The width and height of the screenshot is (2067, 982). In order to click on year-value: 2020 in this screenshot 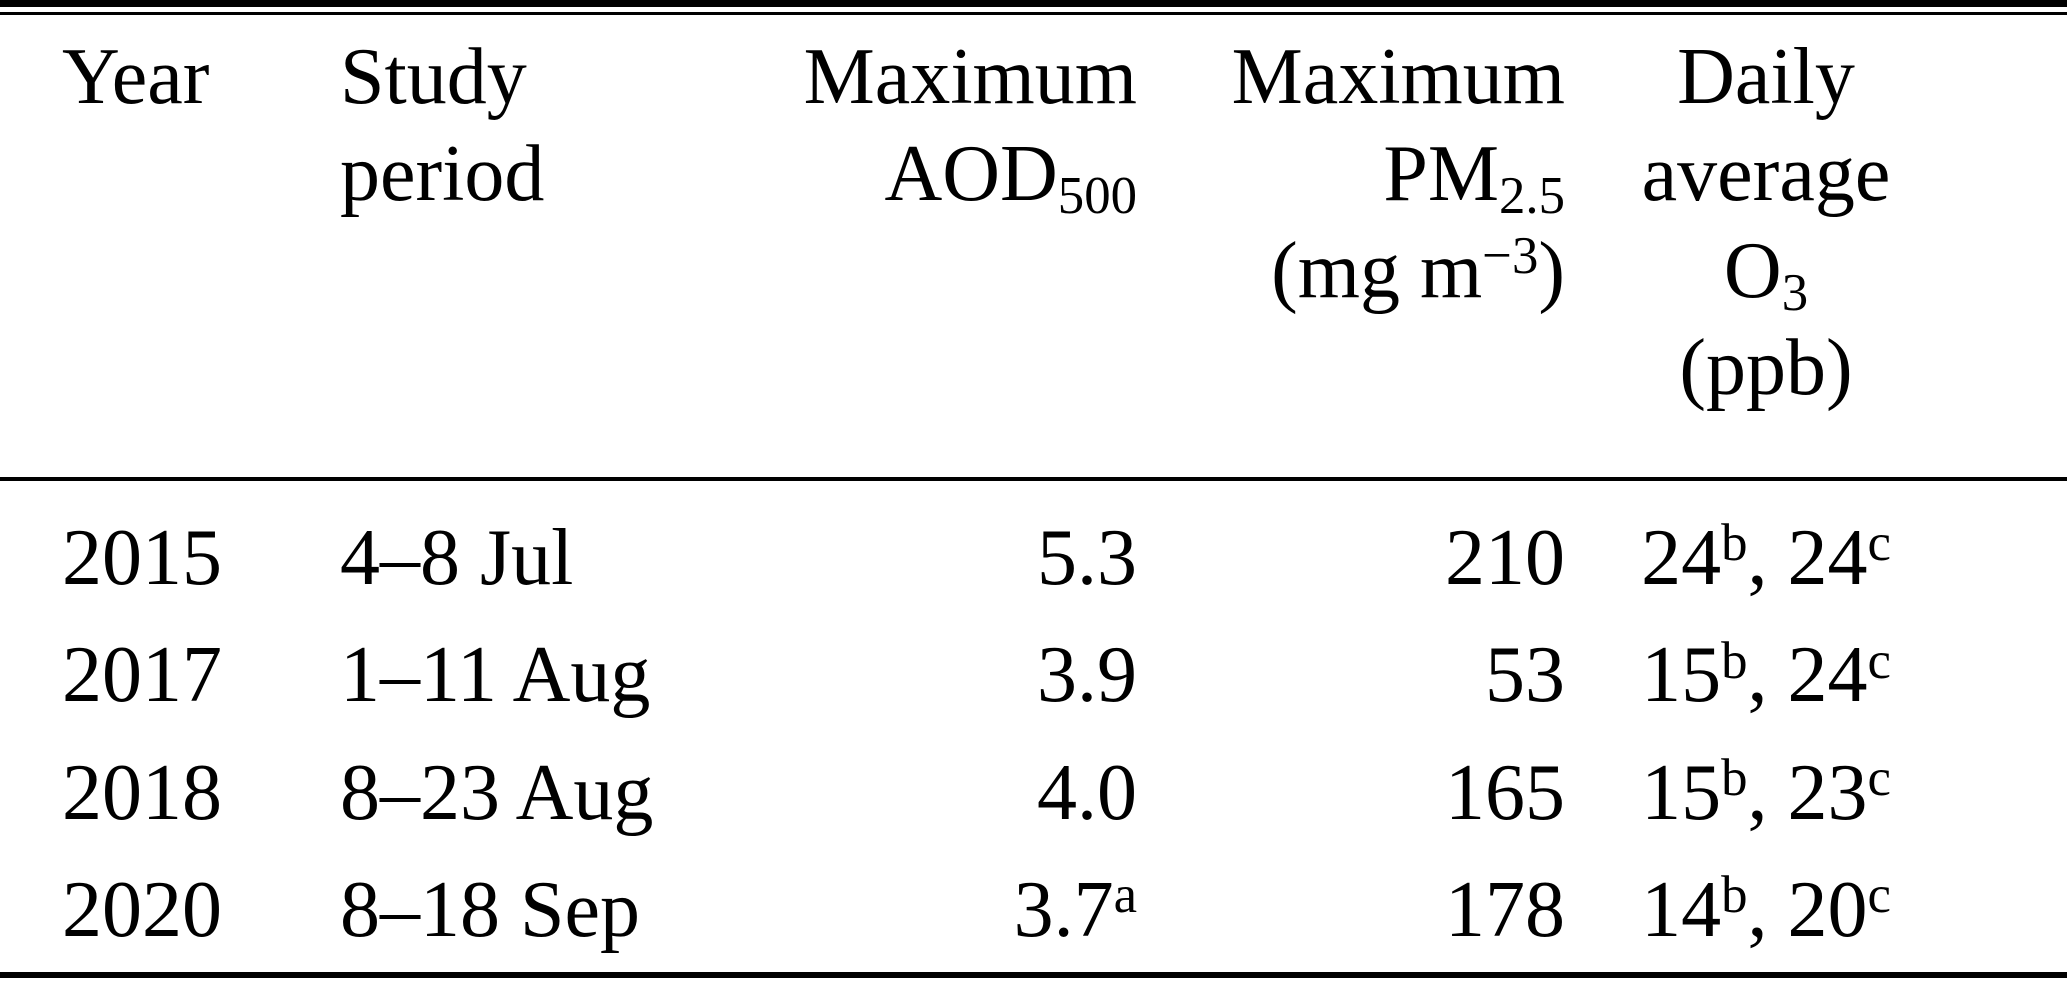, I will do `click(142, 909)`.